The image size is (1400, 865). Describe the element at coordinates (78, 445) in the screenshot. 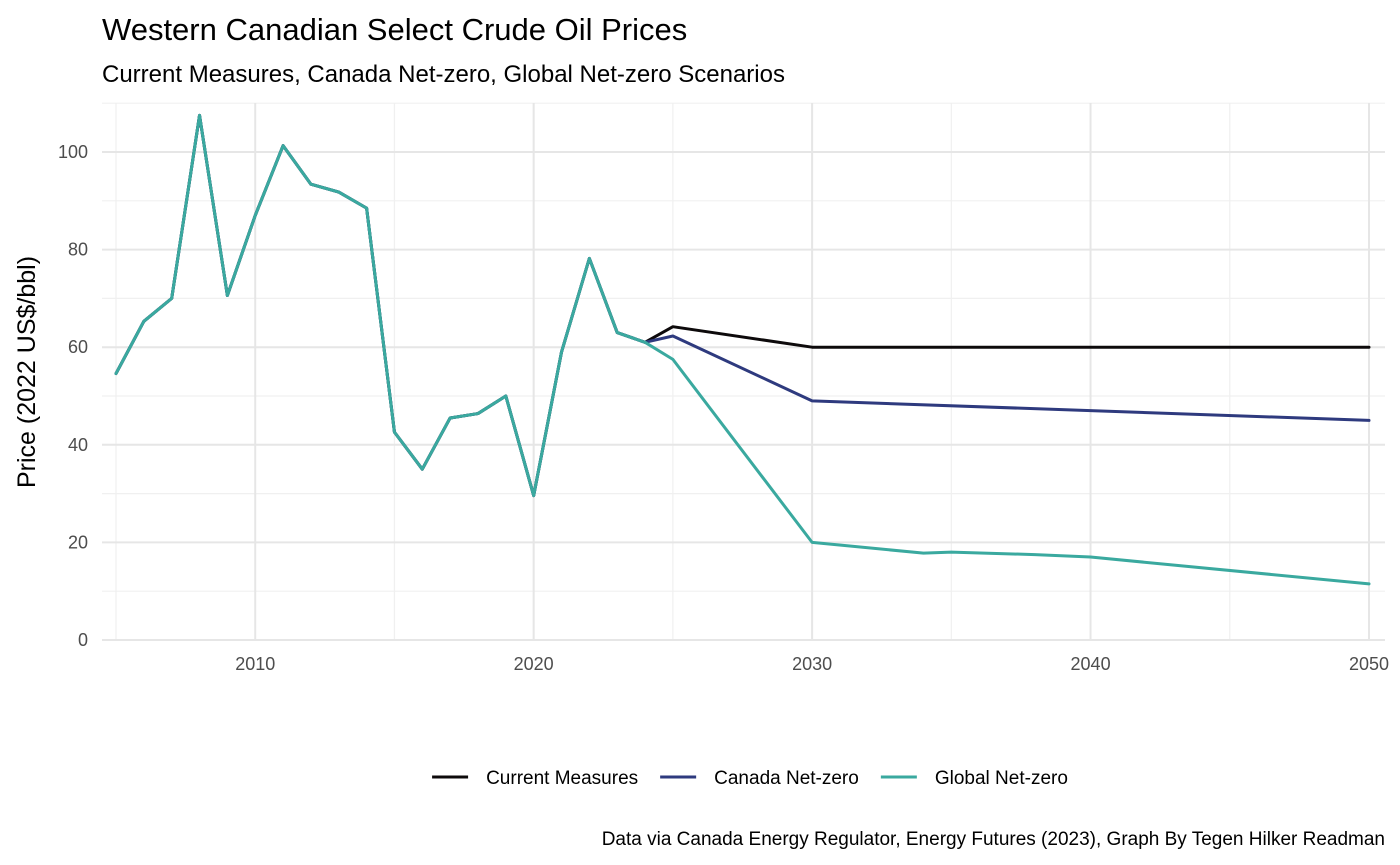

I see `y-tick-label: 40` at that location.